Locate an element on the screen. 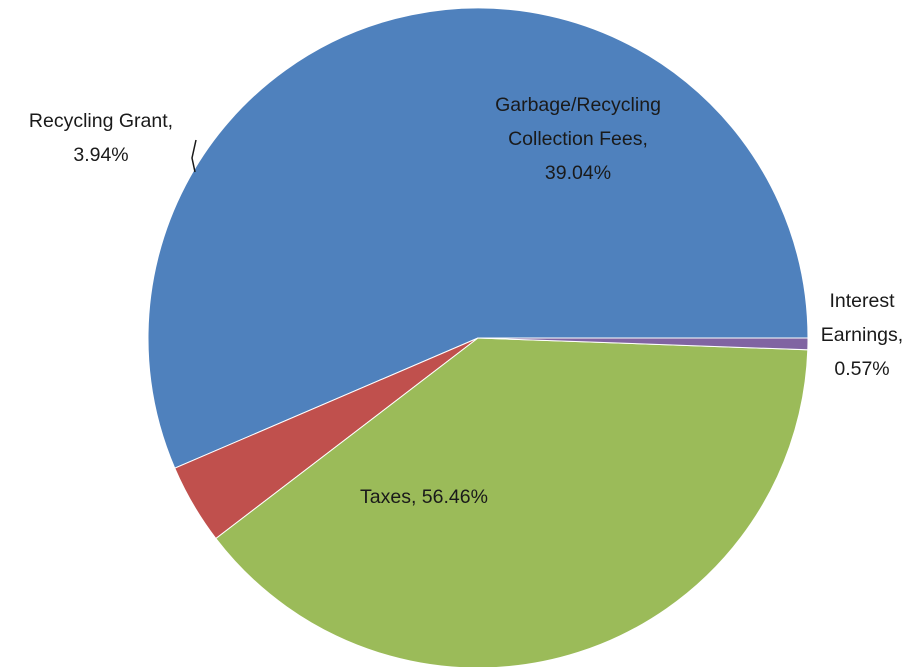  leader-line-recycling-grant is located at coordinates (194, 156).